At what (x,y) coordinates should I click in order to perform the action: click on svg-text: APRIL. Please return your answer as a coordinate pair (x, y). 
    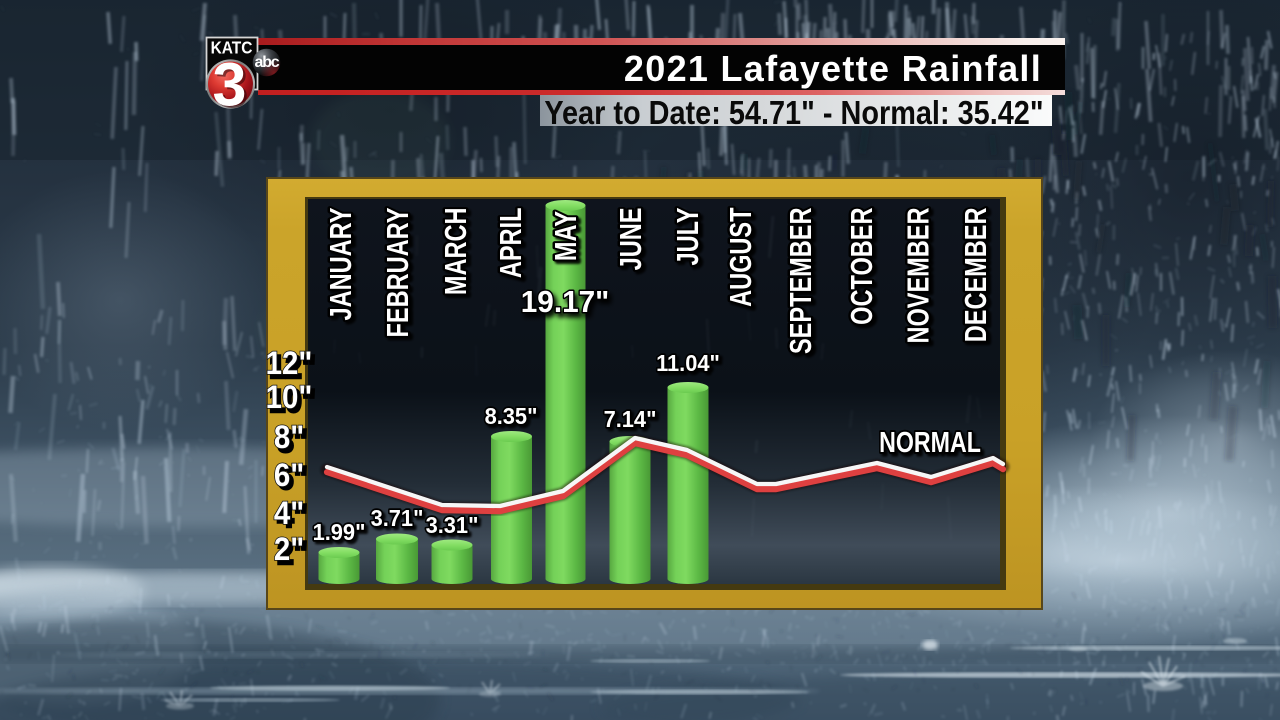
    Looking at the image, I should click on (510, 243).